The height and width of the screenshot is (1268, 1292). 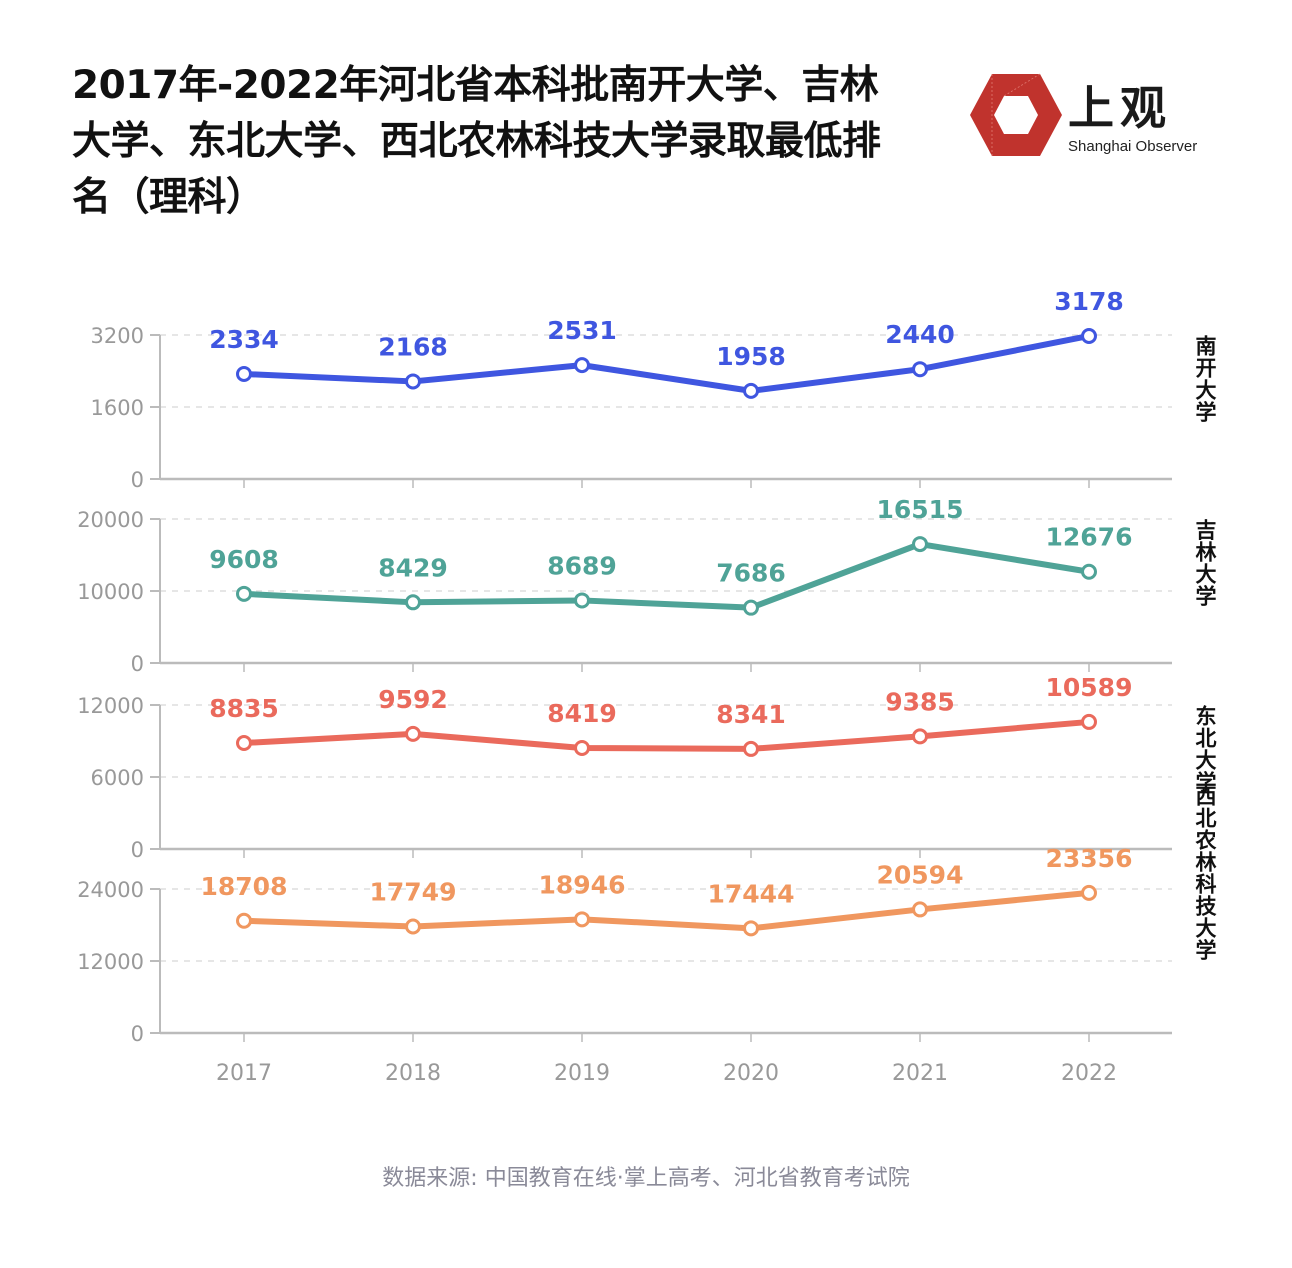 What do you see at coordinates (413, 892) in the screenshot?
I see `data-label: 17749` at bounding box center [413, 892].